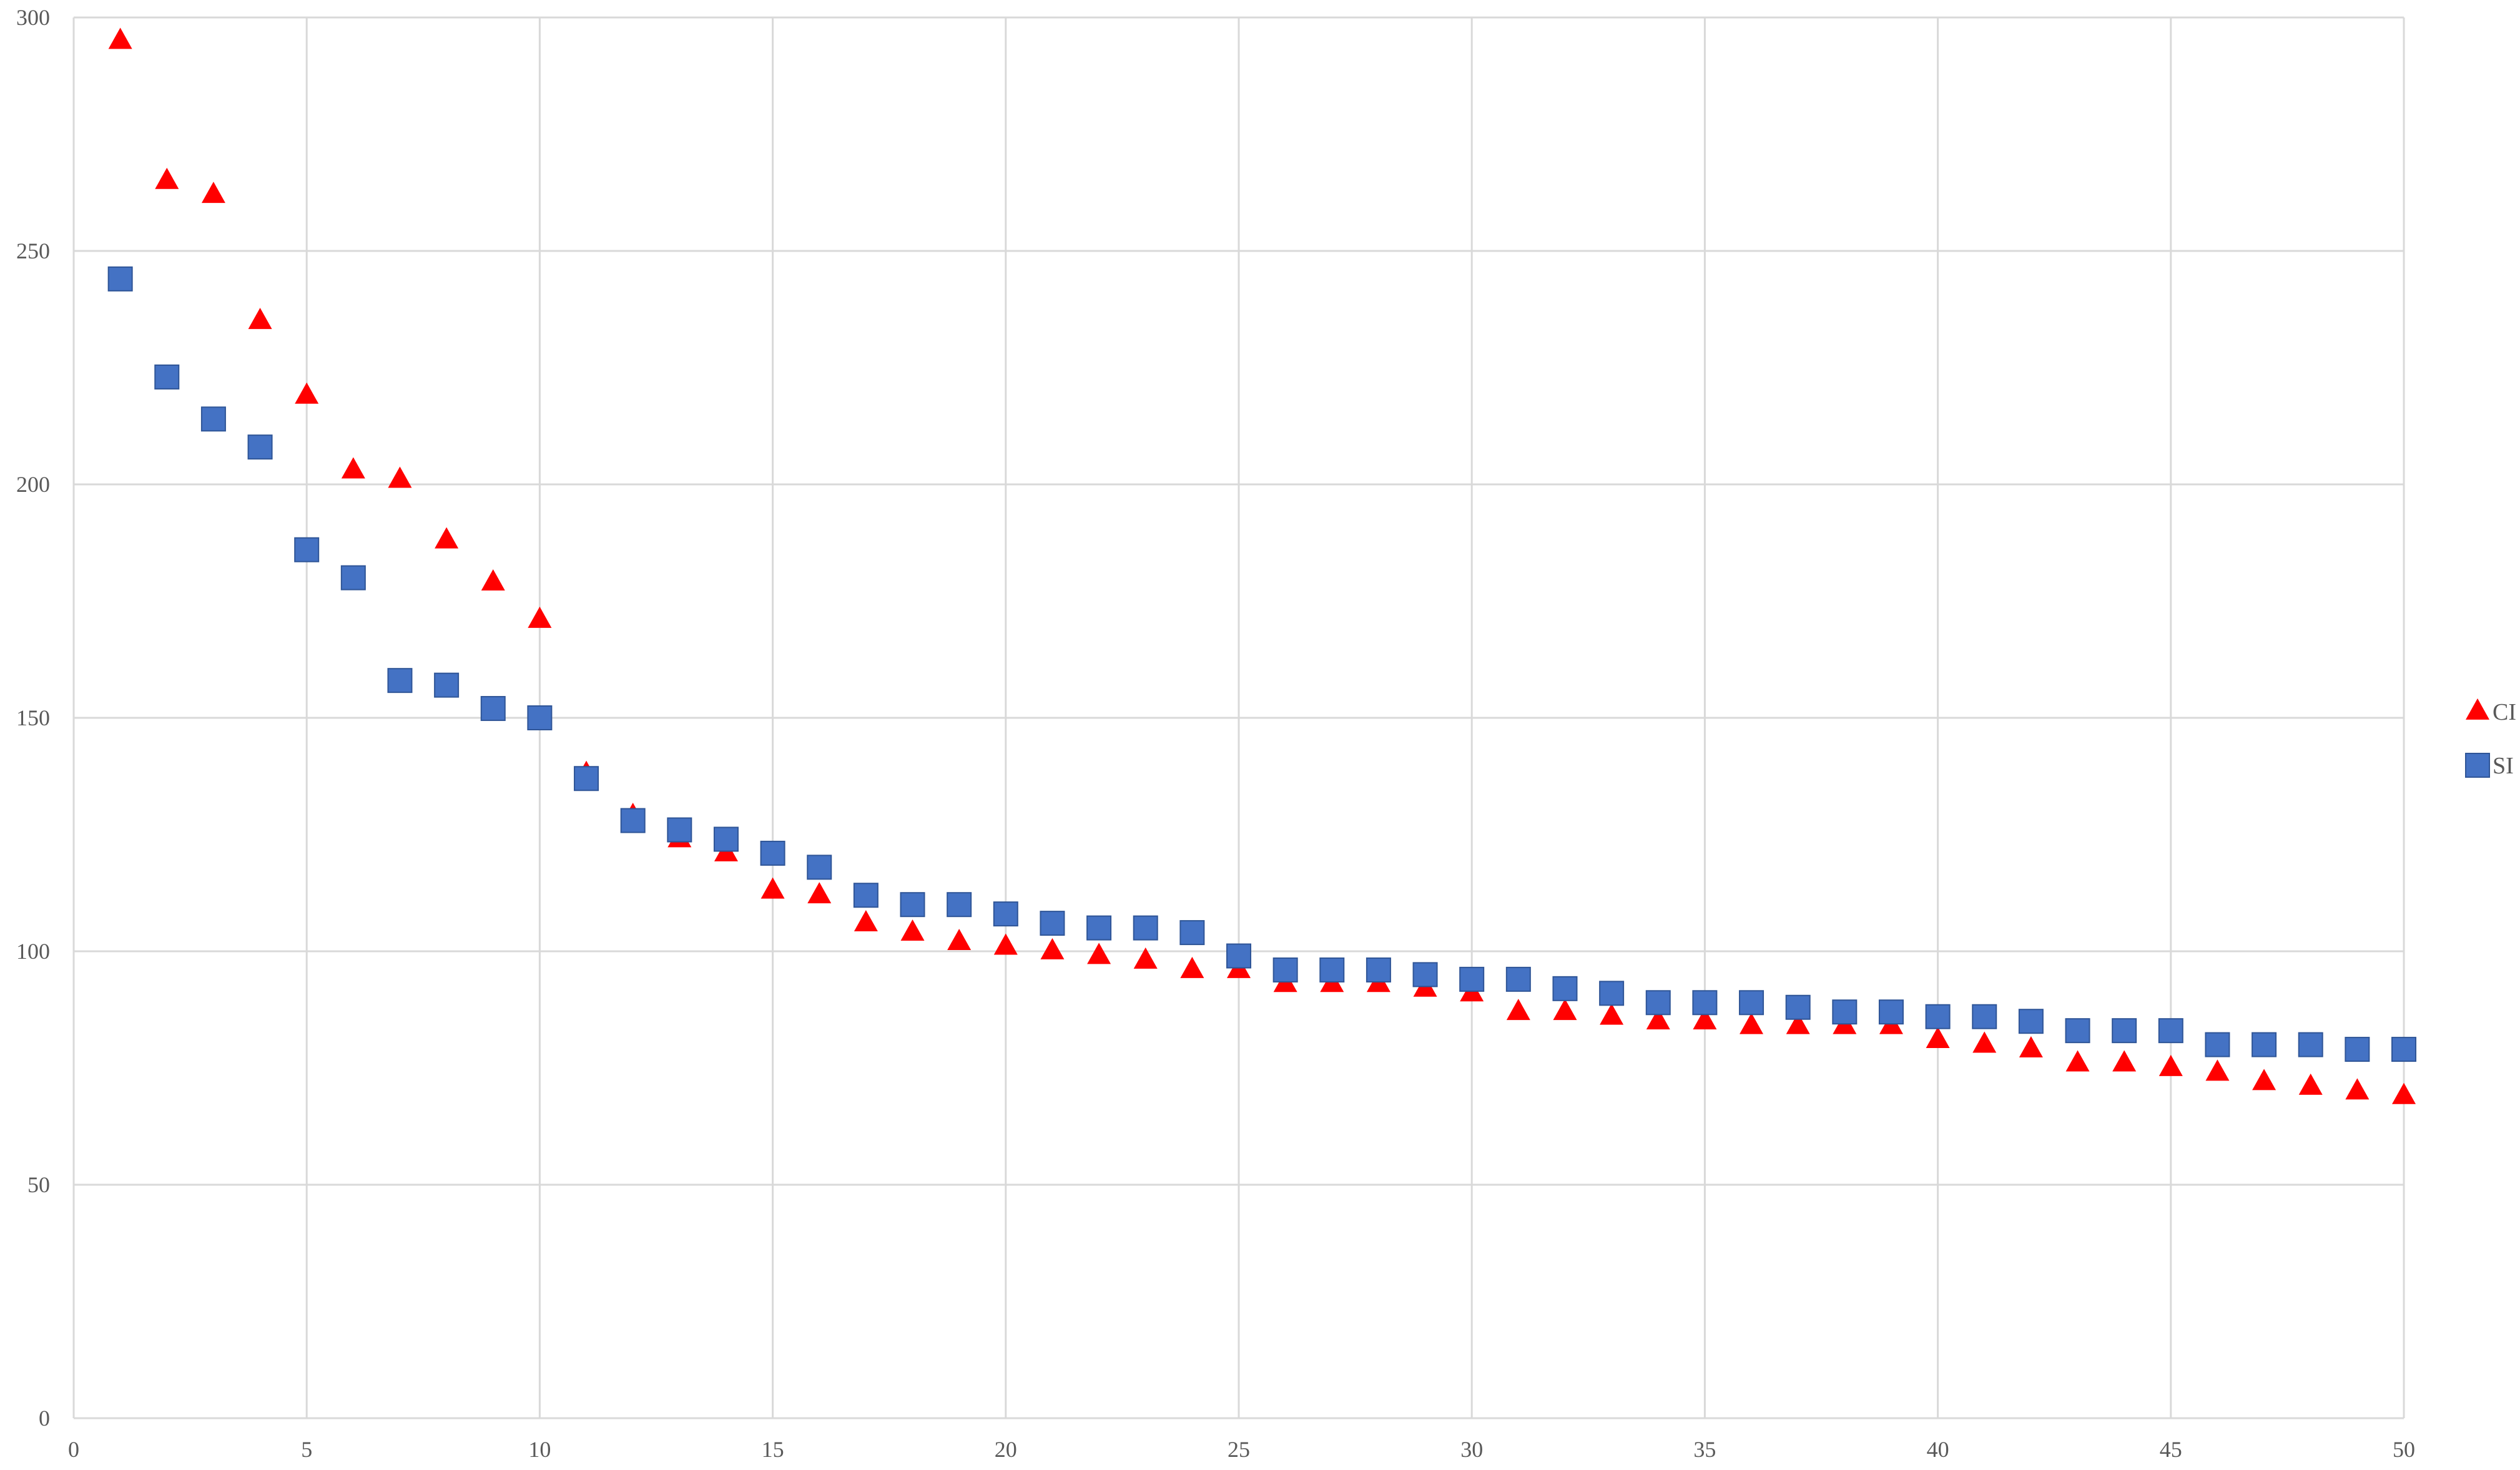  Describe the element at coordinates (1239, 1449) in the screenshot. I see `x-tick-label: 25` at that location.